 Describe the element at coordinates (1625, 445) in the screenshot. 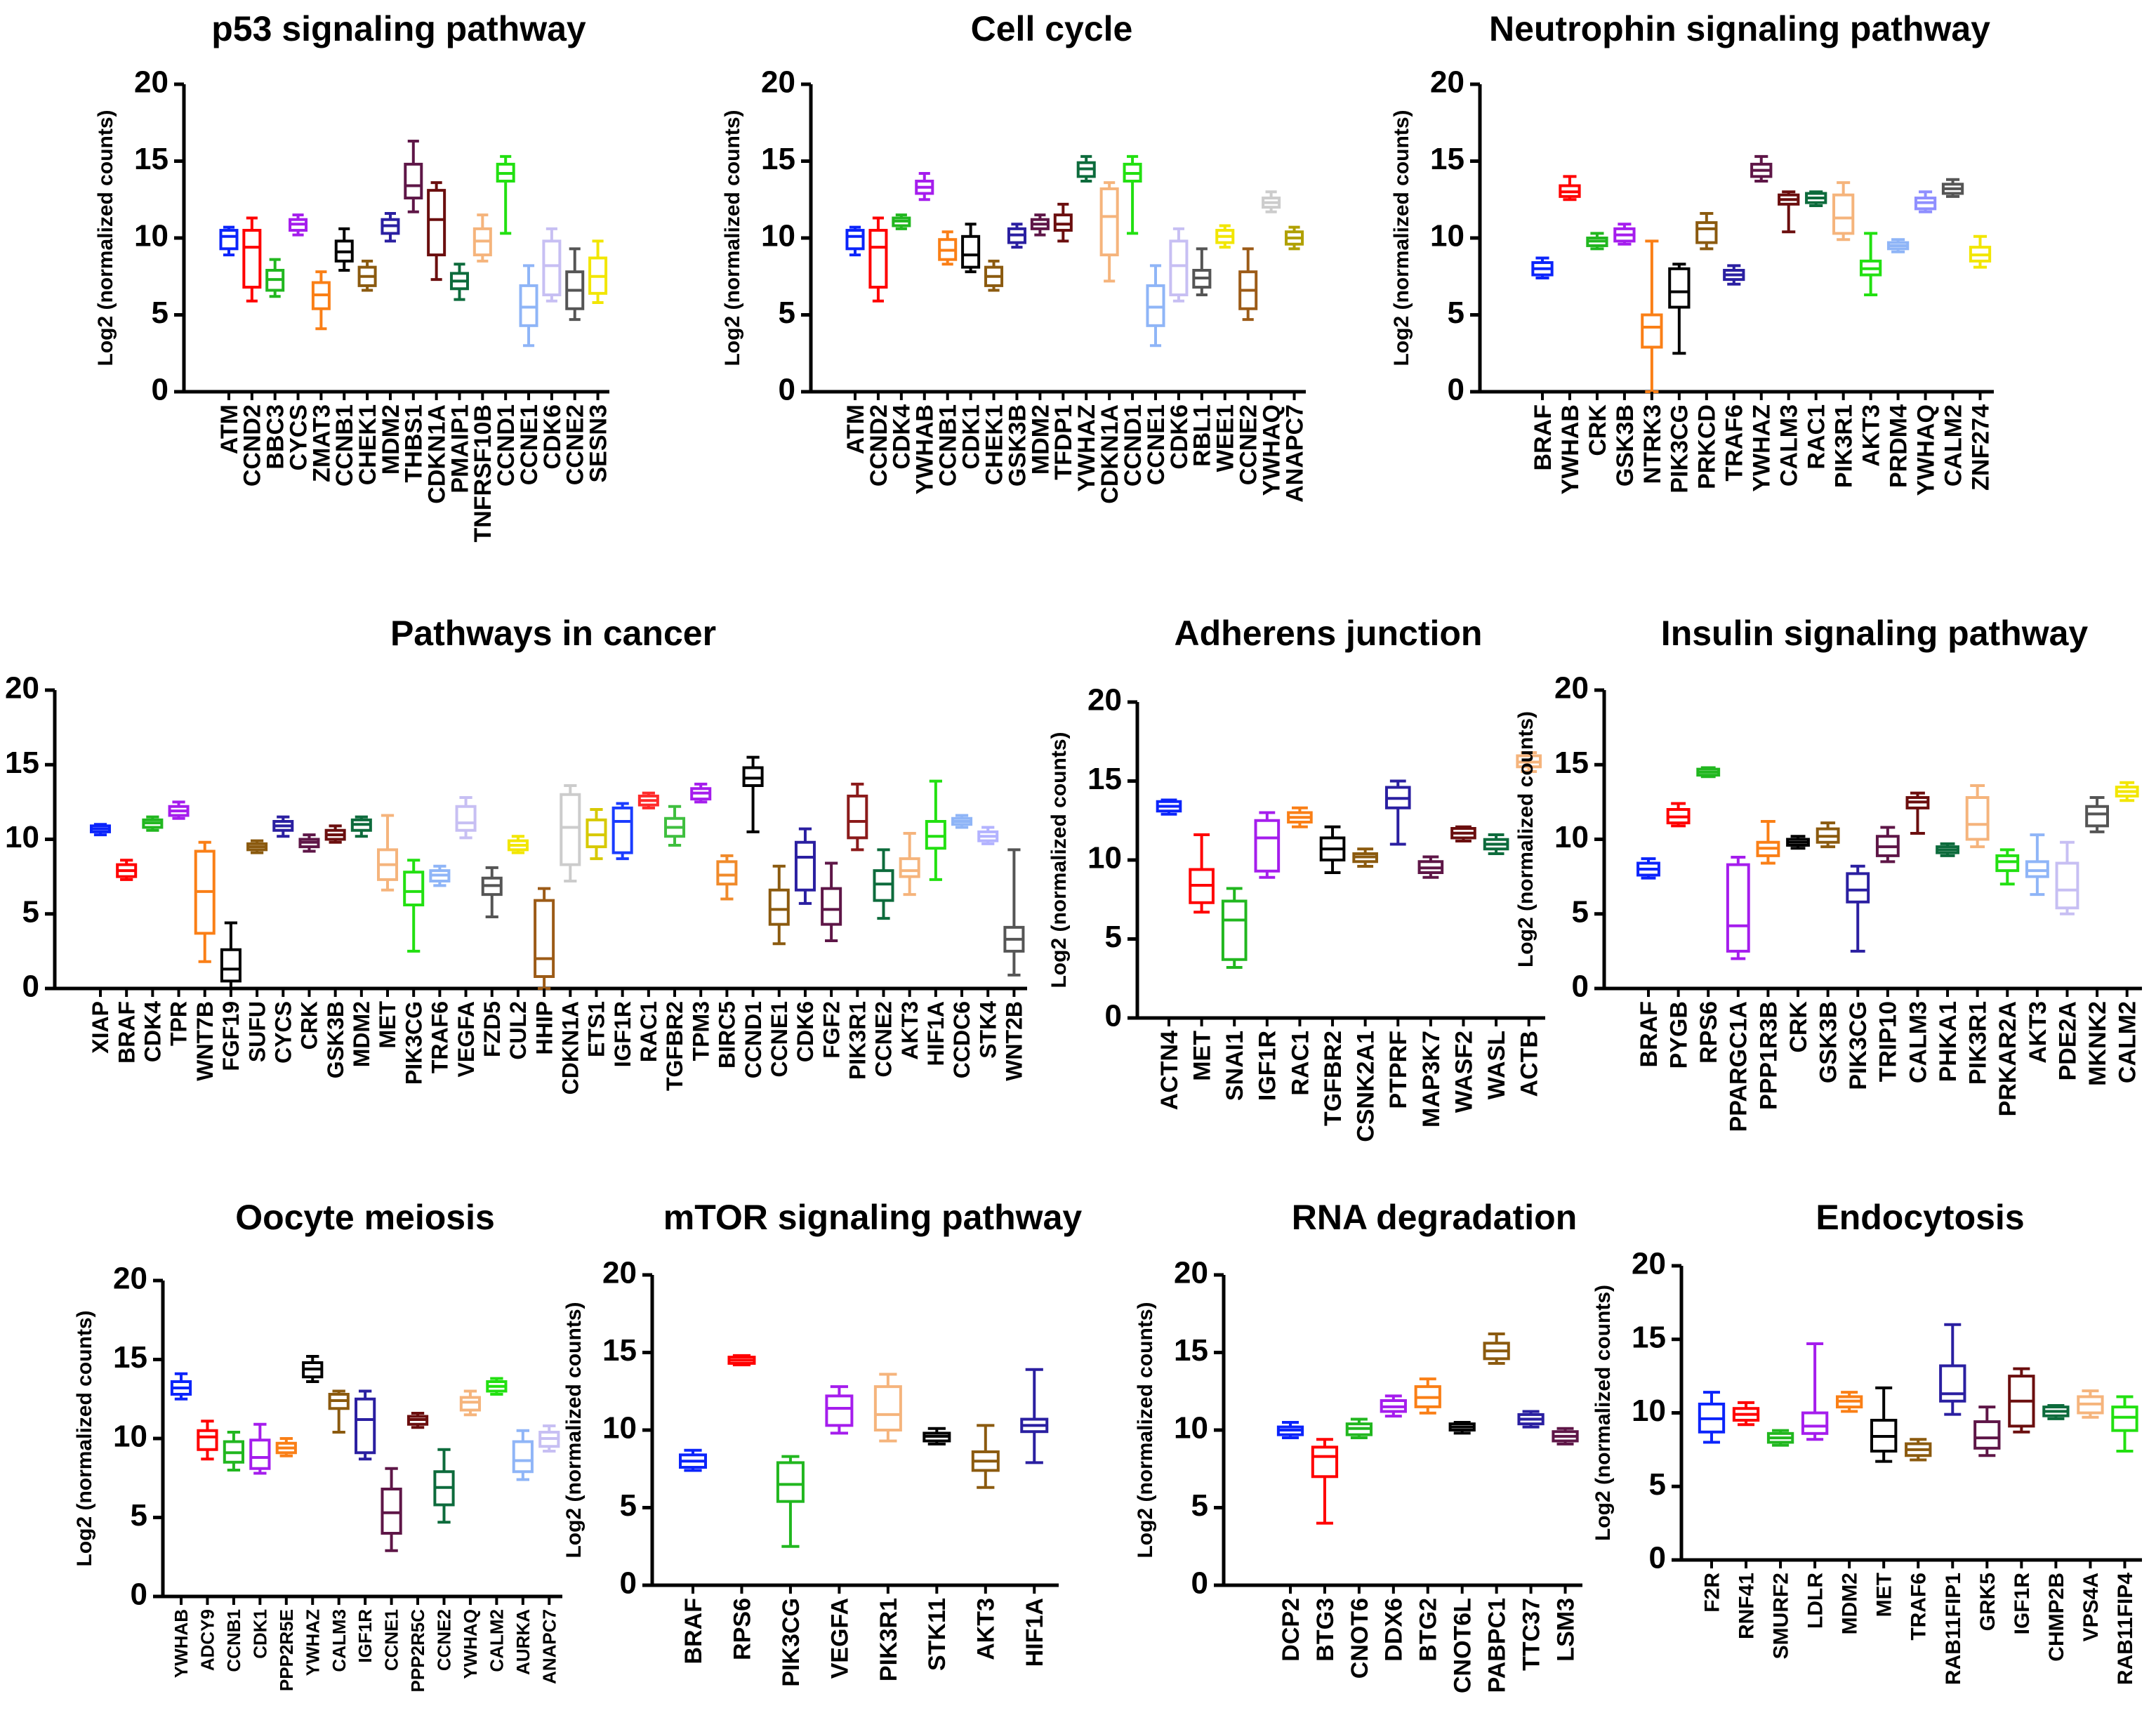

I see `x-tick-label-gsk3b: GSK3B` at that location.